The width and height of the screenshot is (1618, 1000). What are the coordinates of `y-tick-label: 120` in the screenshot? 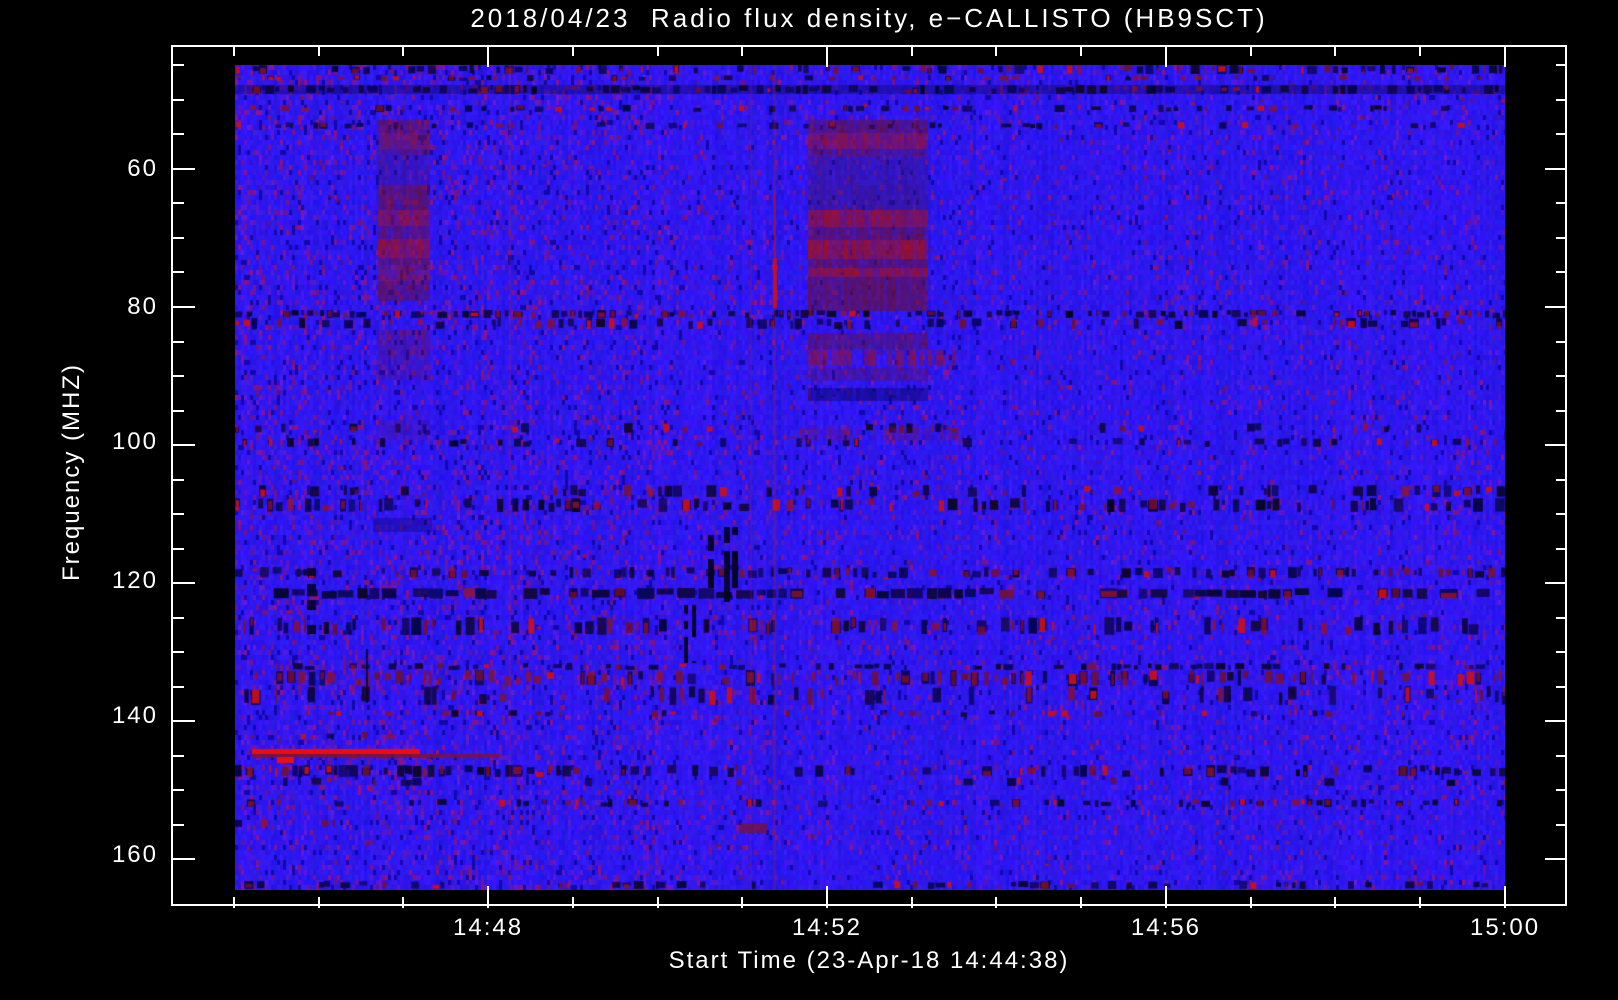 It's located at (134, 581).